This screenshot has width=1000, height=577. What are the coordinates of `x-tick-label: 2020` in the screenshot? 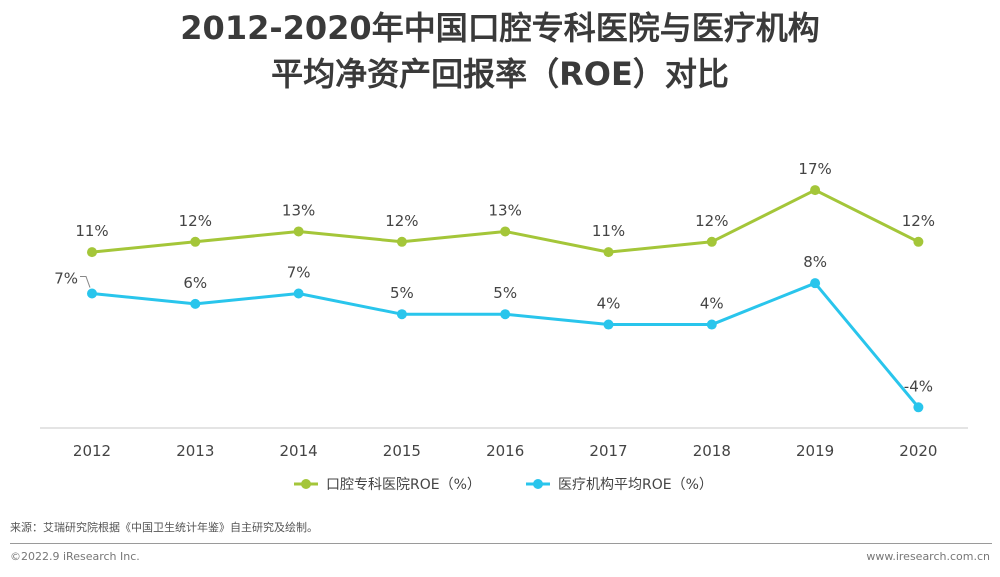 It's located at (918, 451).